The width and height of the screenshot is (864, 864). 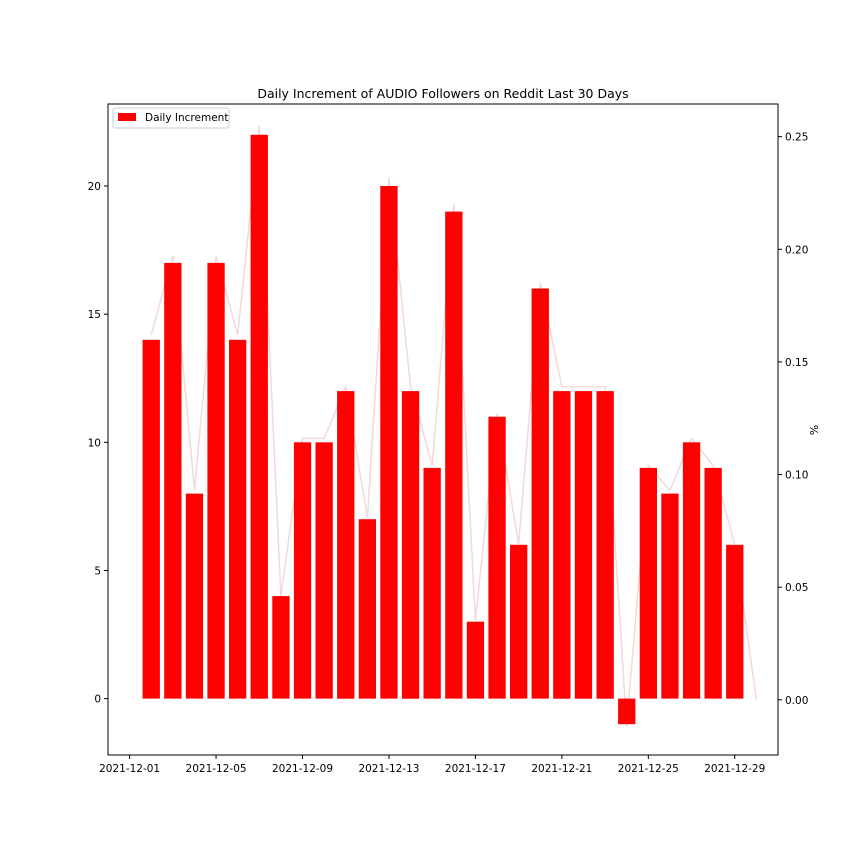 I want to click on y2-tick-label: 0.05, so click(x=796, y=588).